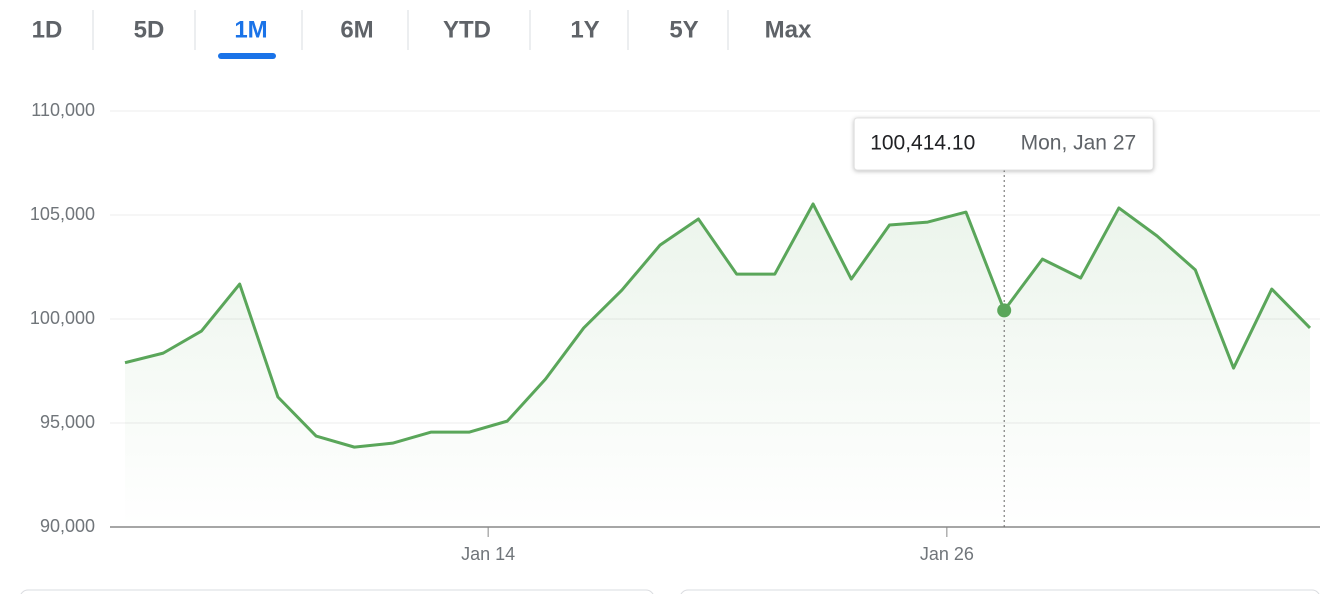 This screenshot has width=1340, height=594. I want to click on tooltip-value: 100,414.10, so click(922, 143).